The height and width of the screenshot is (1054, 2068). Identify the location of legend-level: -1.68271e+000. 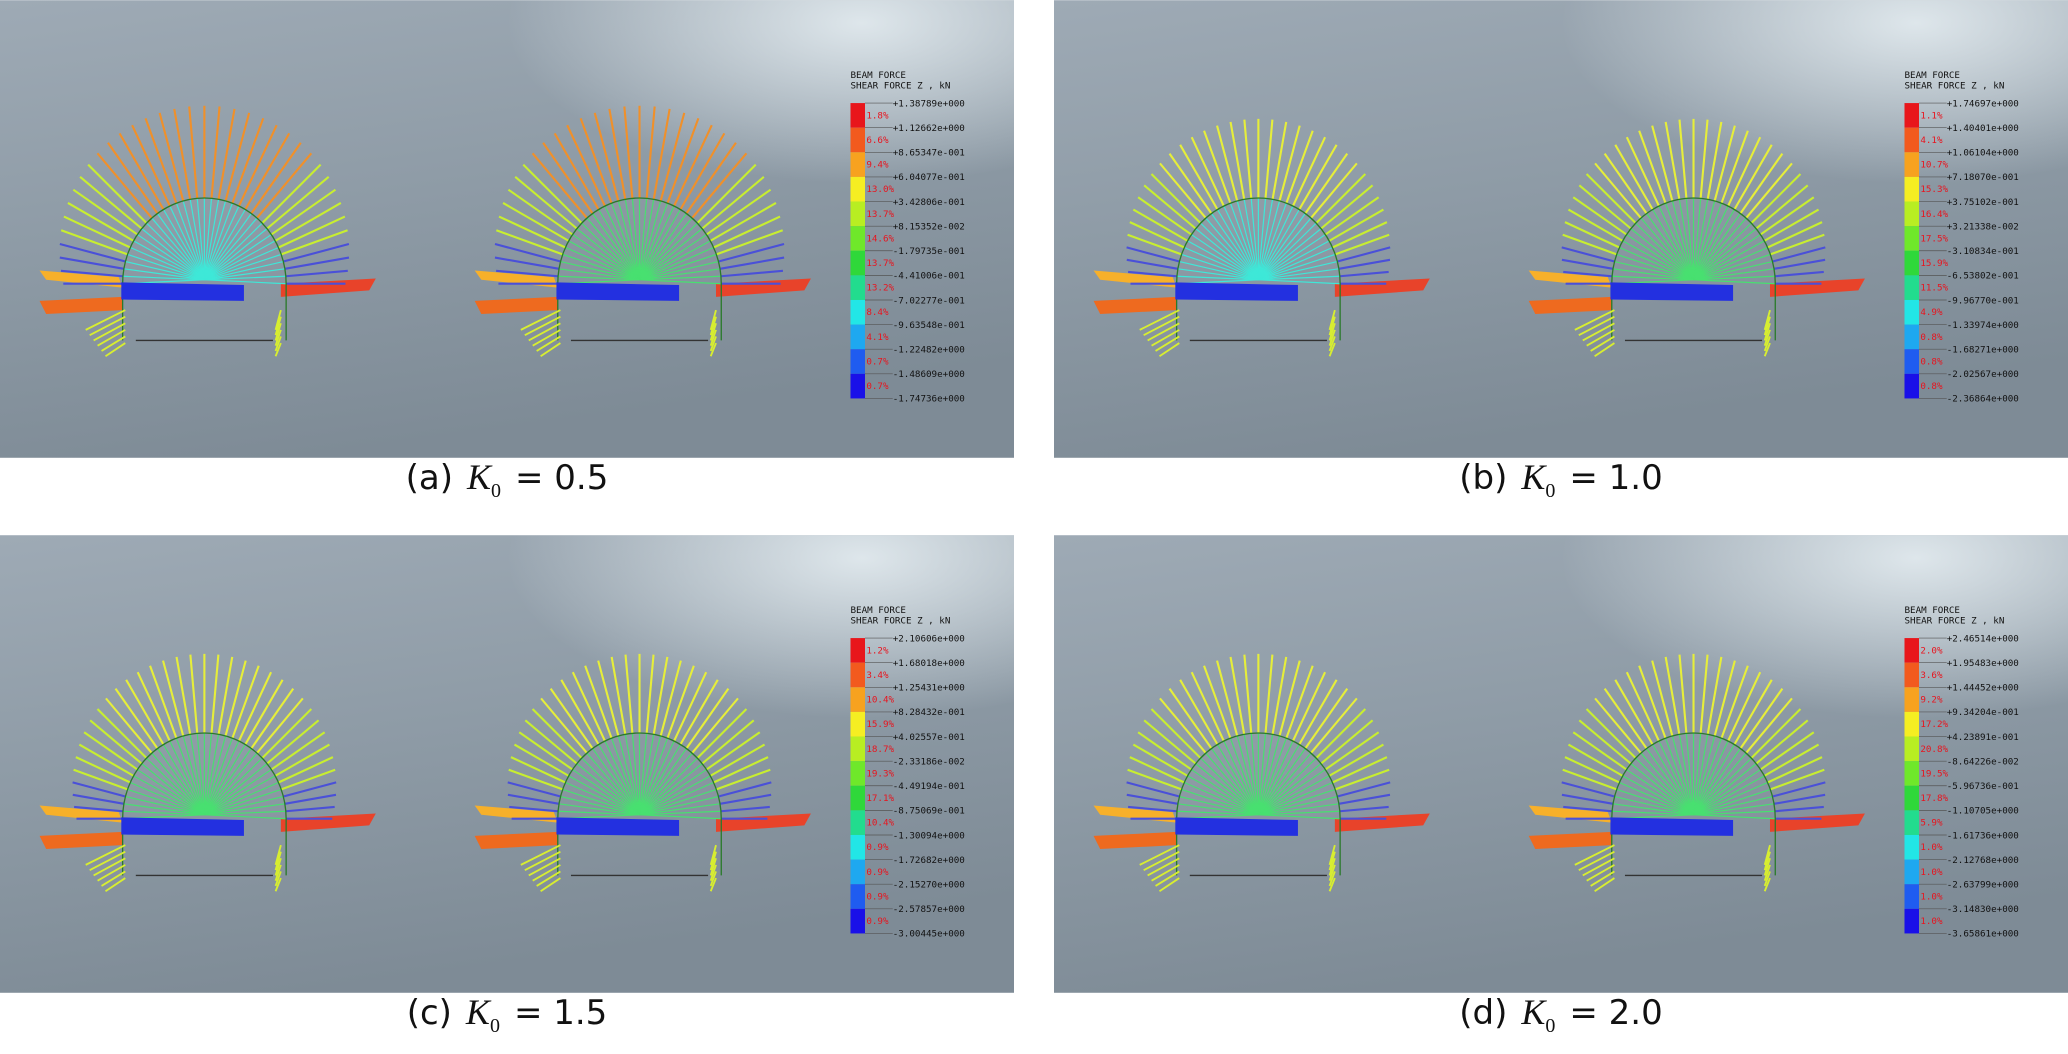
(1983, 350).